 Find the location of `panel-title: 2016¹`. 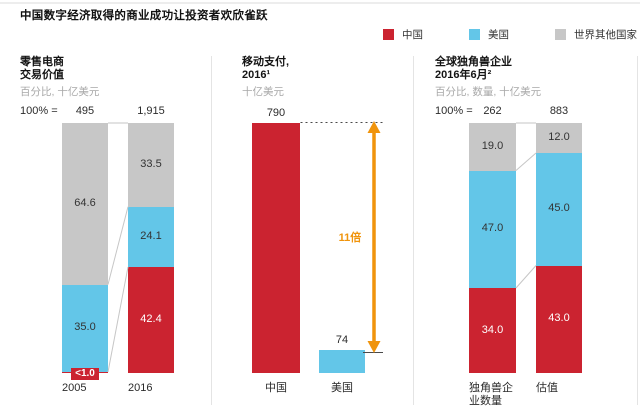

panel-title: 2016¹ is located at coordinates (256, 74).